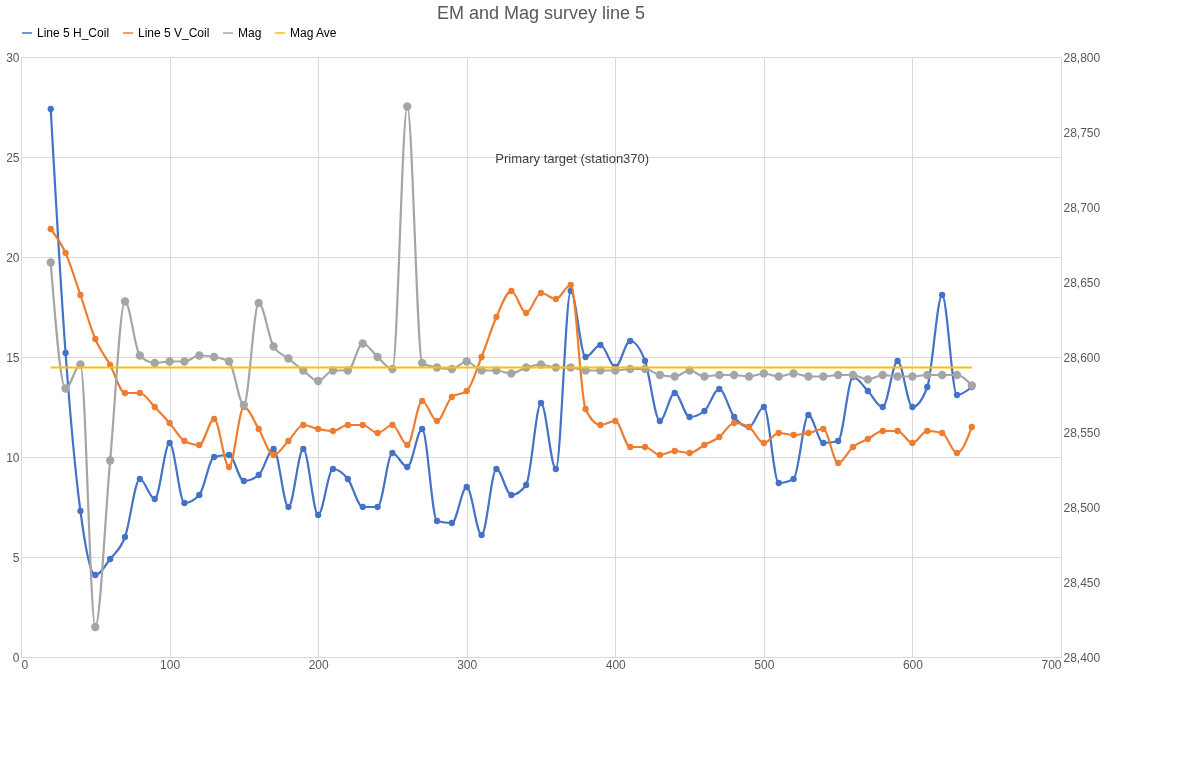 The width and height of the screenshot is (1192, 775). Describe the element at coordinates (764, 664) in the screenshot. I see `x-tick-label: 500` at that location.